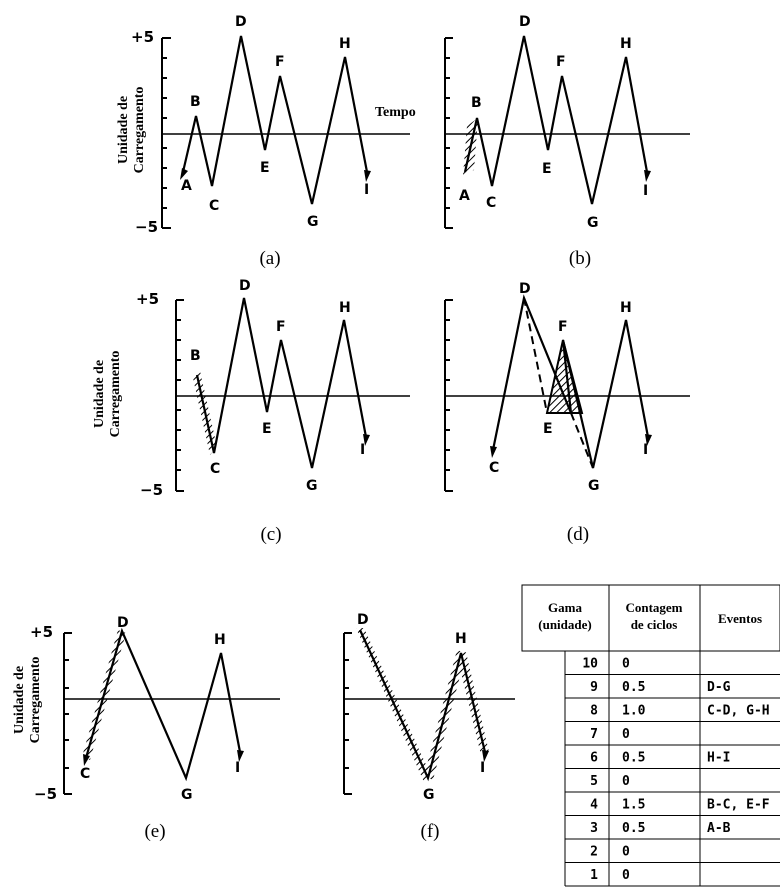 The image size is (780, 896). What do you see at coordinates (633, 805) in the screenshot?
I see `cell-count: 1.5` at bounding box center [633, 805].